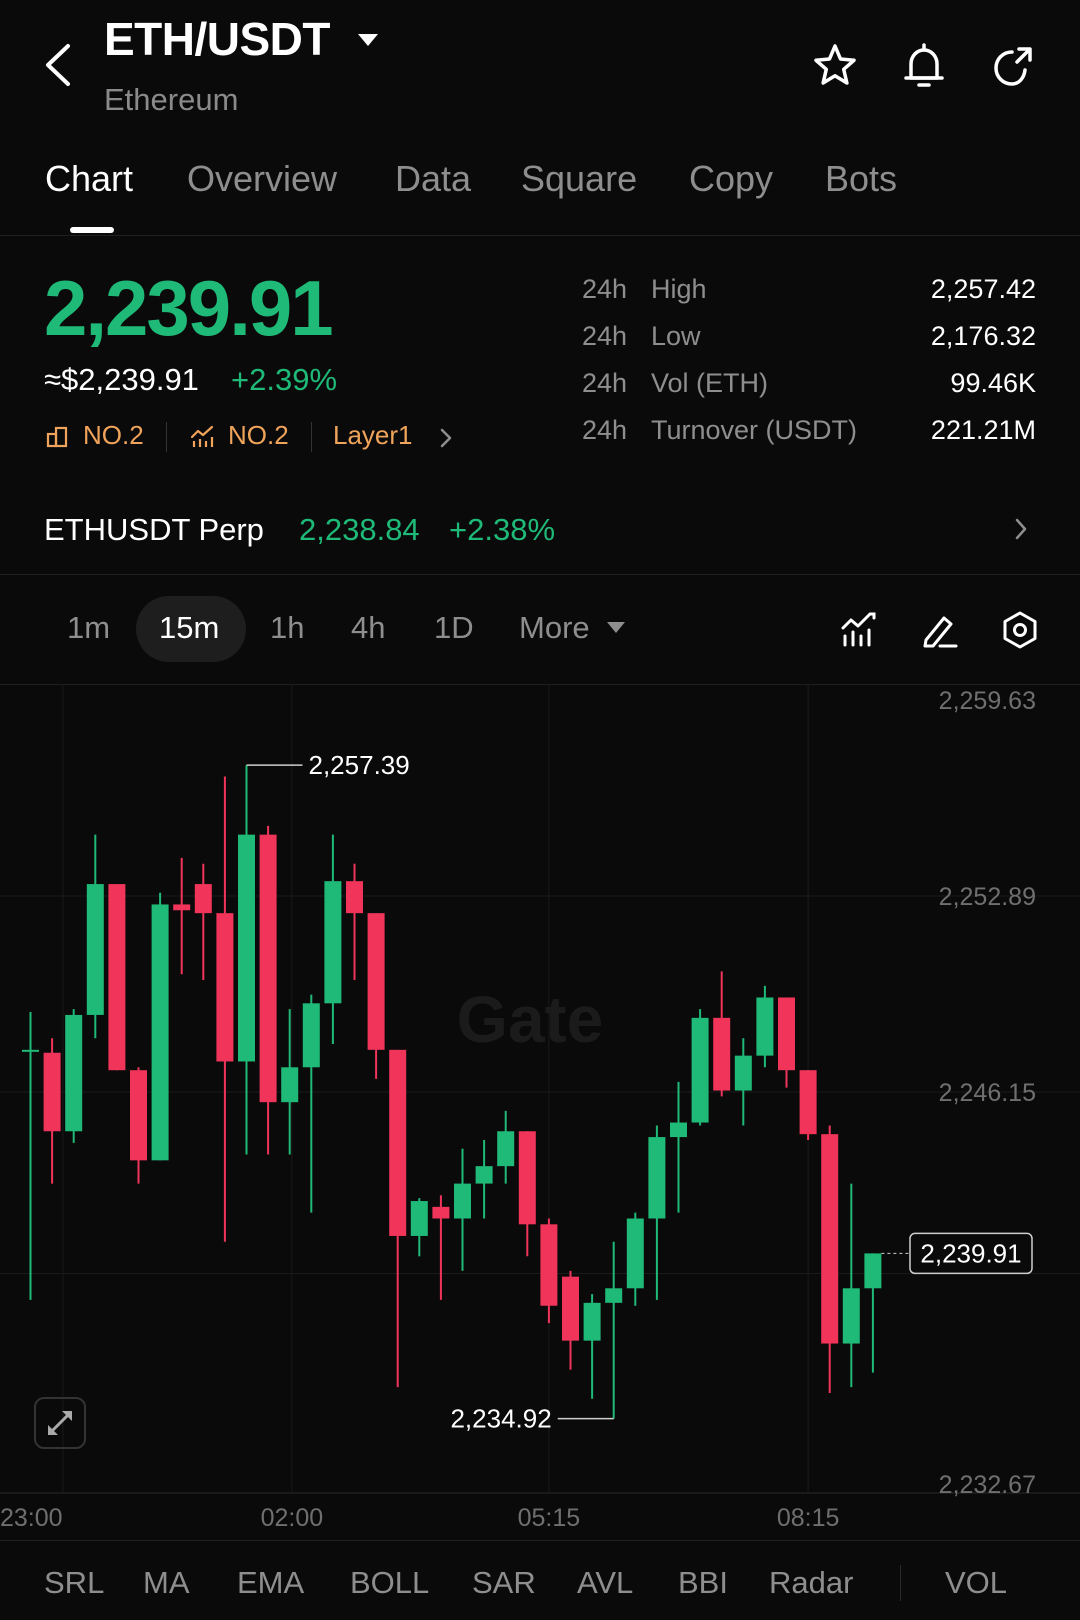 The width and height of the screenshot is (1080, 1620). What do you see at coordinates (166, 1582) in the screenshot?
I see `indicator-ma: MA` at bounding box center [166, 1582].